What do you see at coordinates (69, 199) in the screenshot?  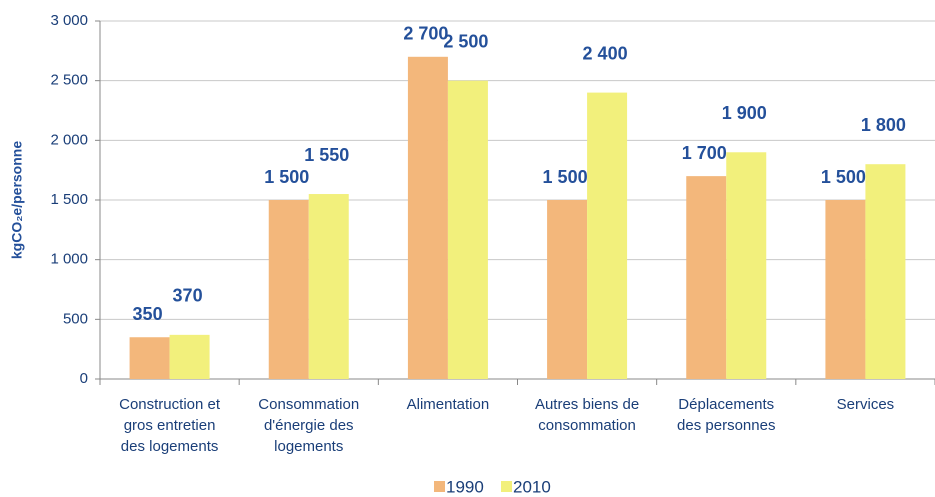 I see `y-tick-label: 1 500` at bounding box center [69, 199].